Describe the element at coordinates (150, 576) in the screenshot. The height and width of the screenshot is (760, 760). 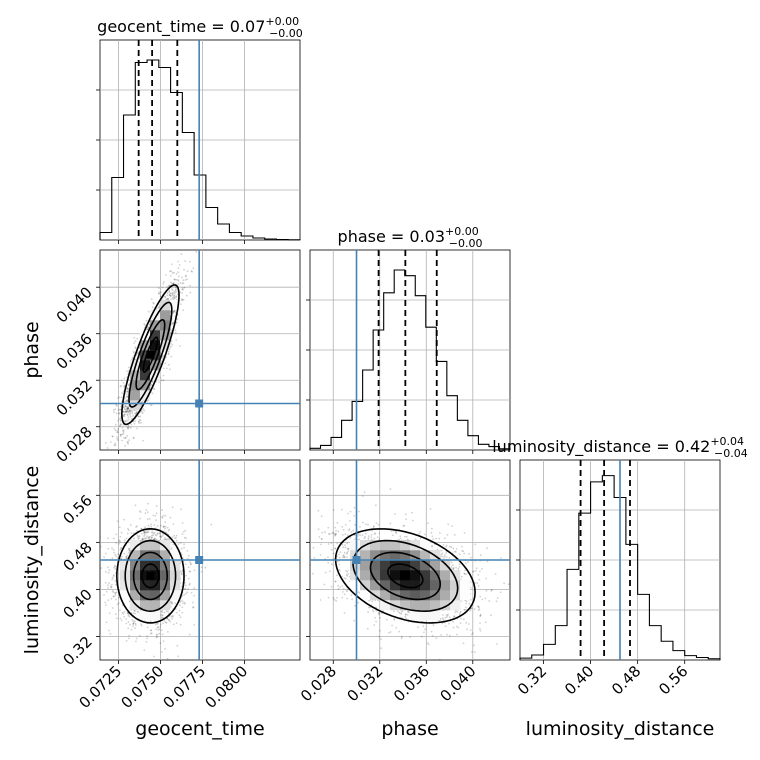
I see `contour-luminosity-distance-vs-geocent-time` at that location.